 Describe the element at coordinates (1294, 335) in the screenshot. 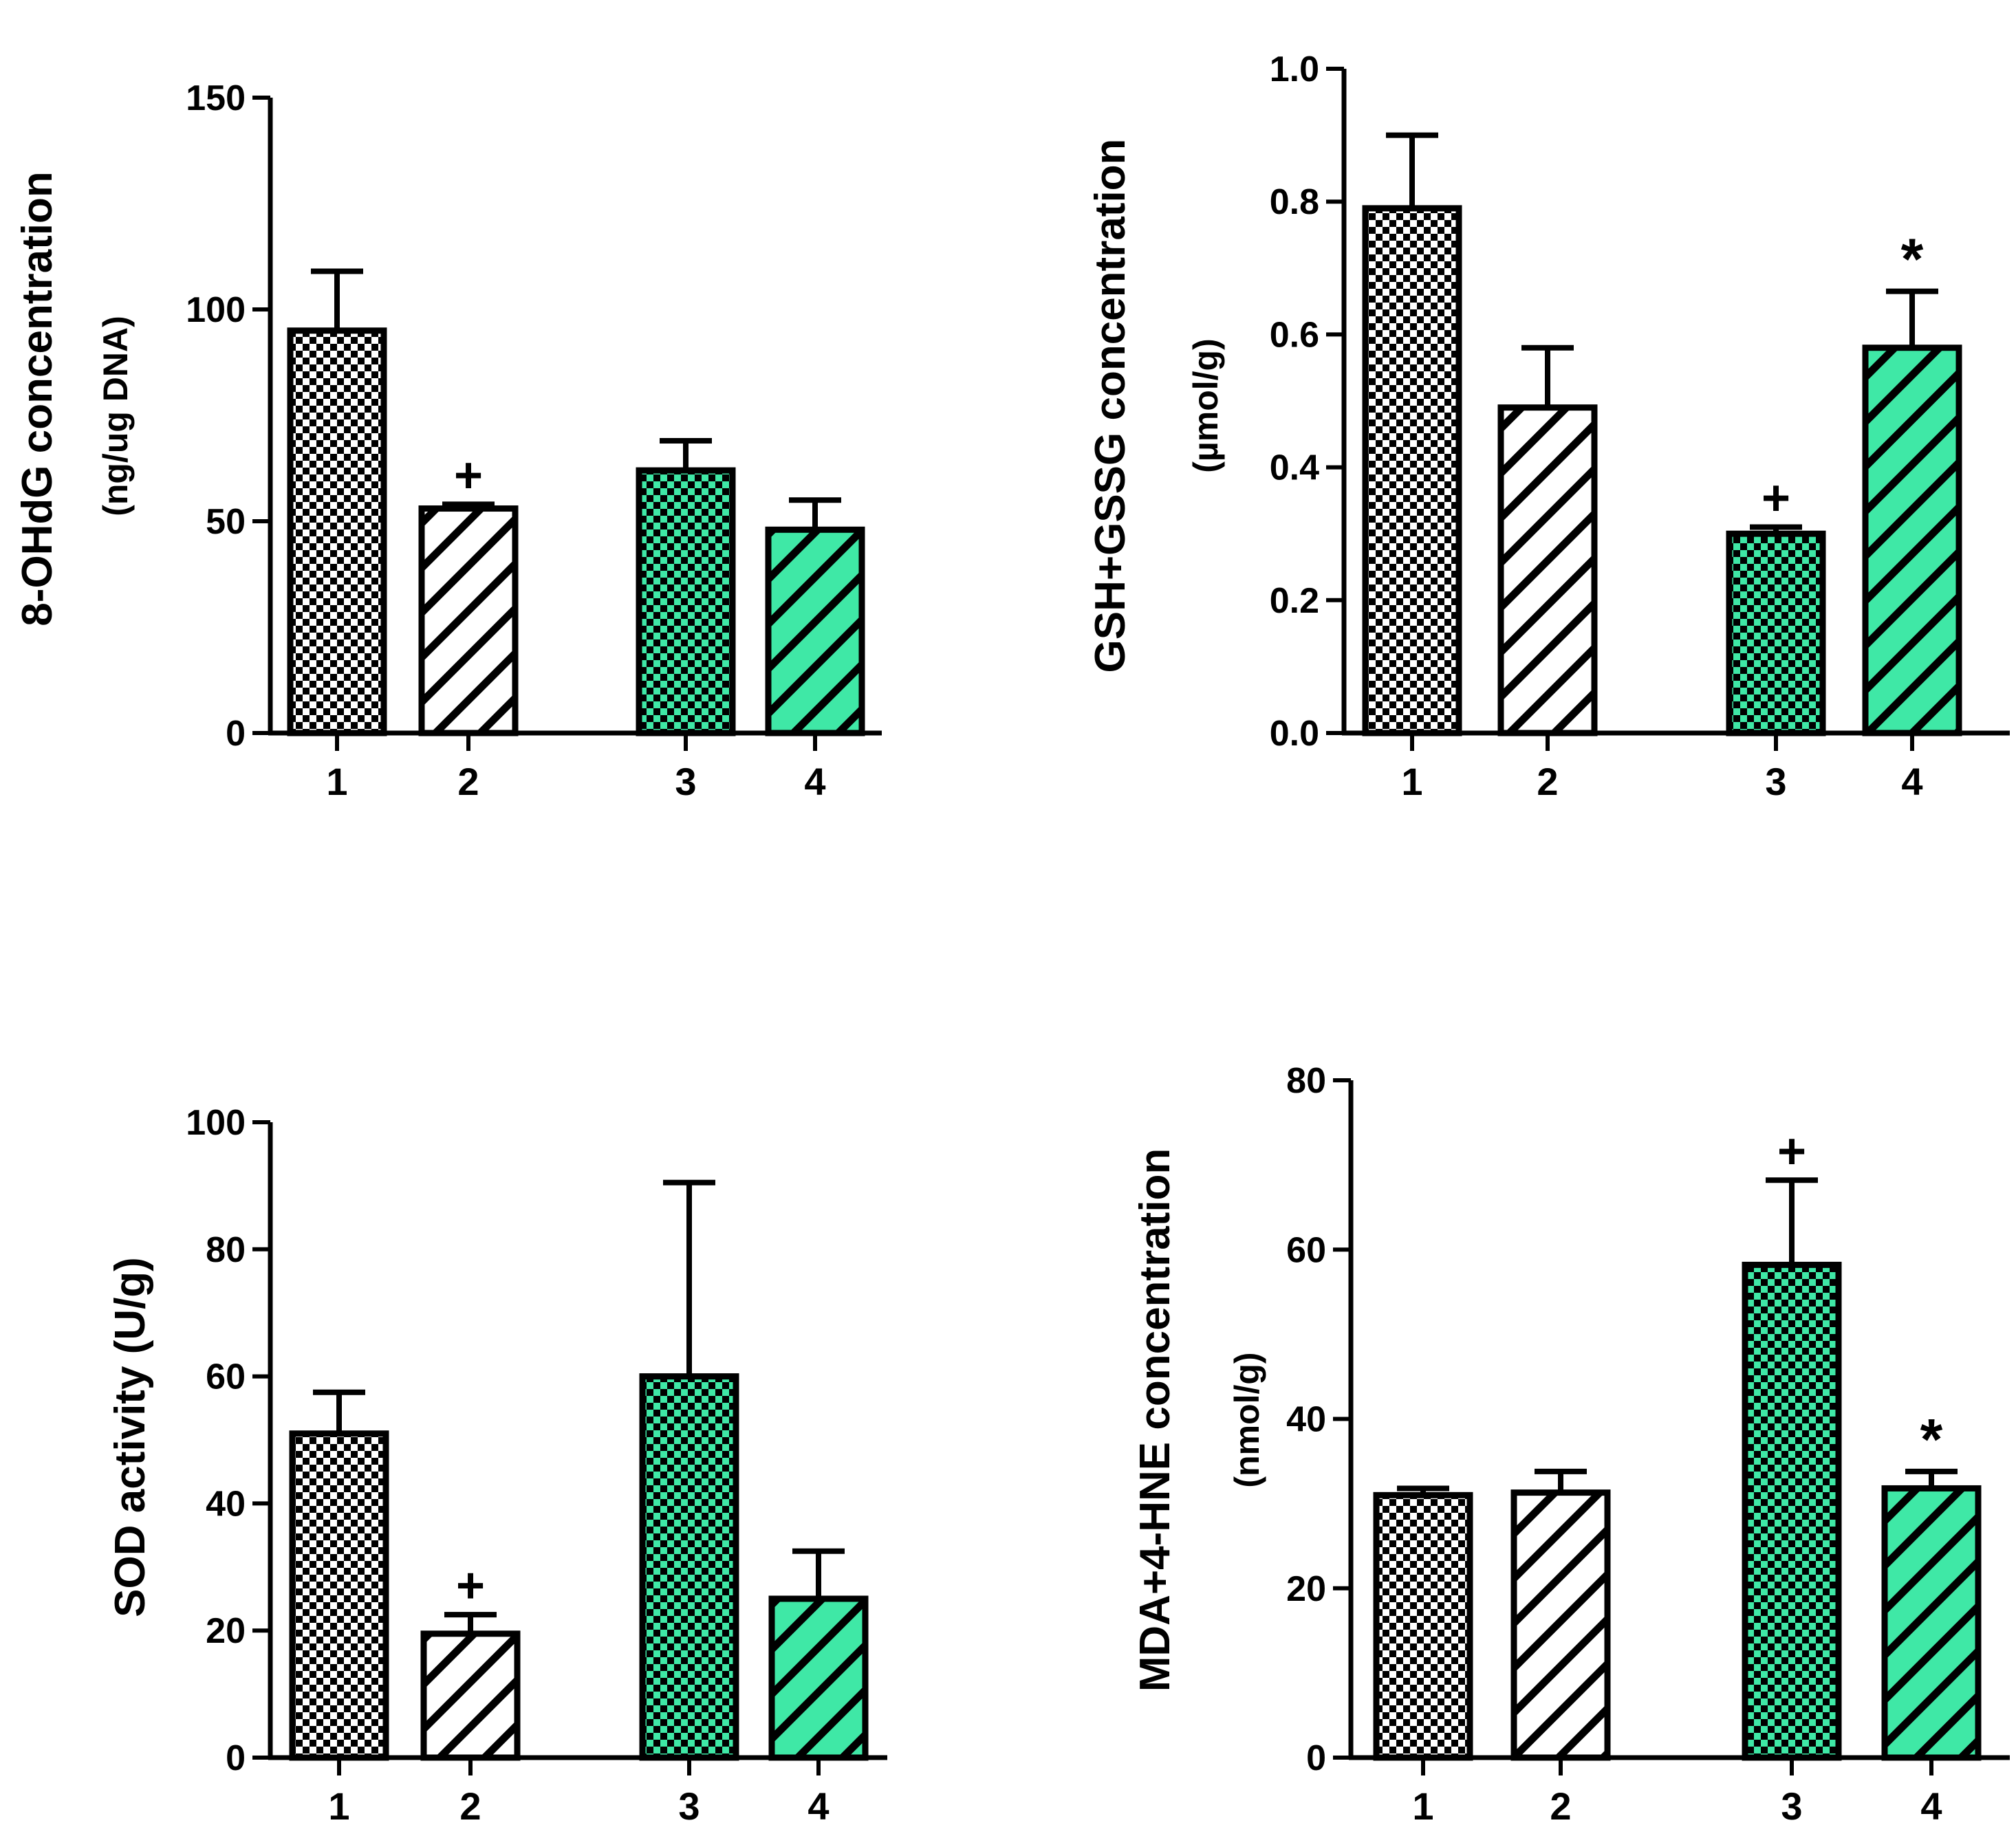

I see `y-tick-label: 0.6` at that location.